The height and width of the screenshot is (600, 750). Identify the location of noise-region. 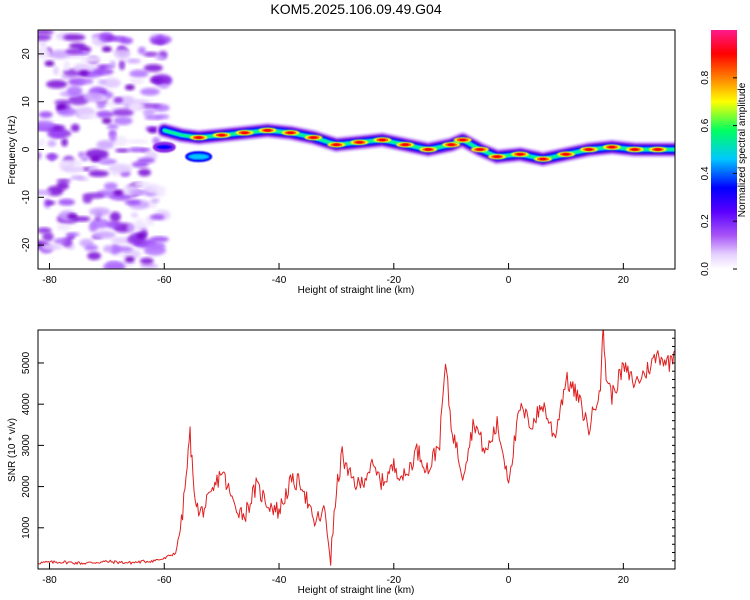
(105, 149).